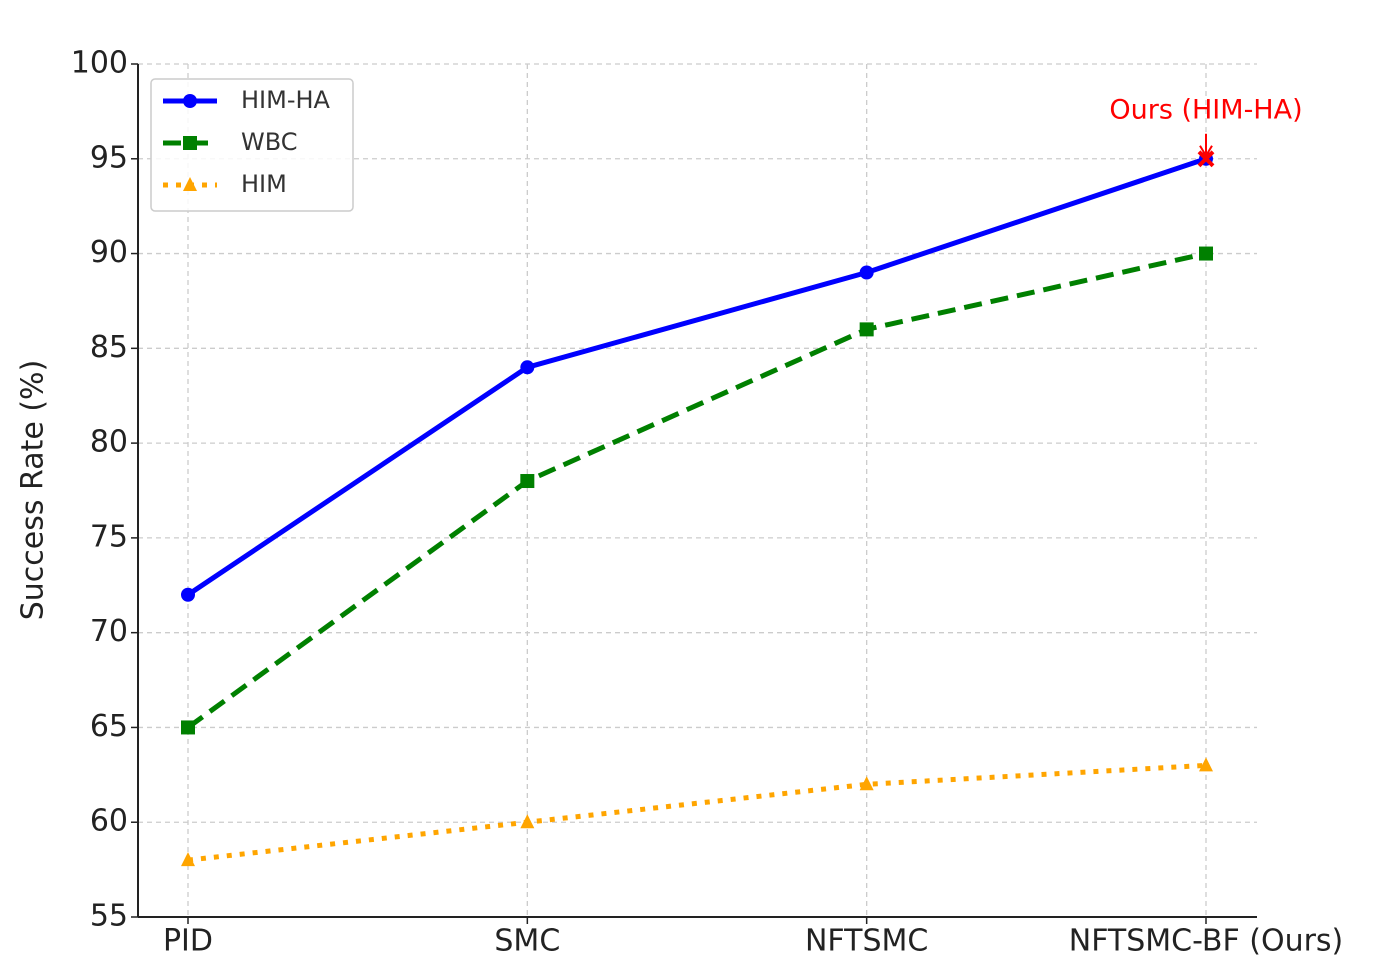 The height and width of the screenshot is (980, 1378). Describe the element at coordinates (99, 63) in the screenshot. I see `y-tick-label: 100` at that location.